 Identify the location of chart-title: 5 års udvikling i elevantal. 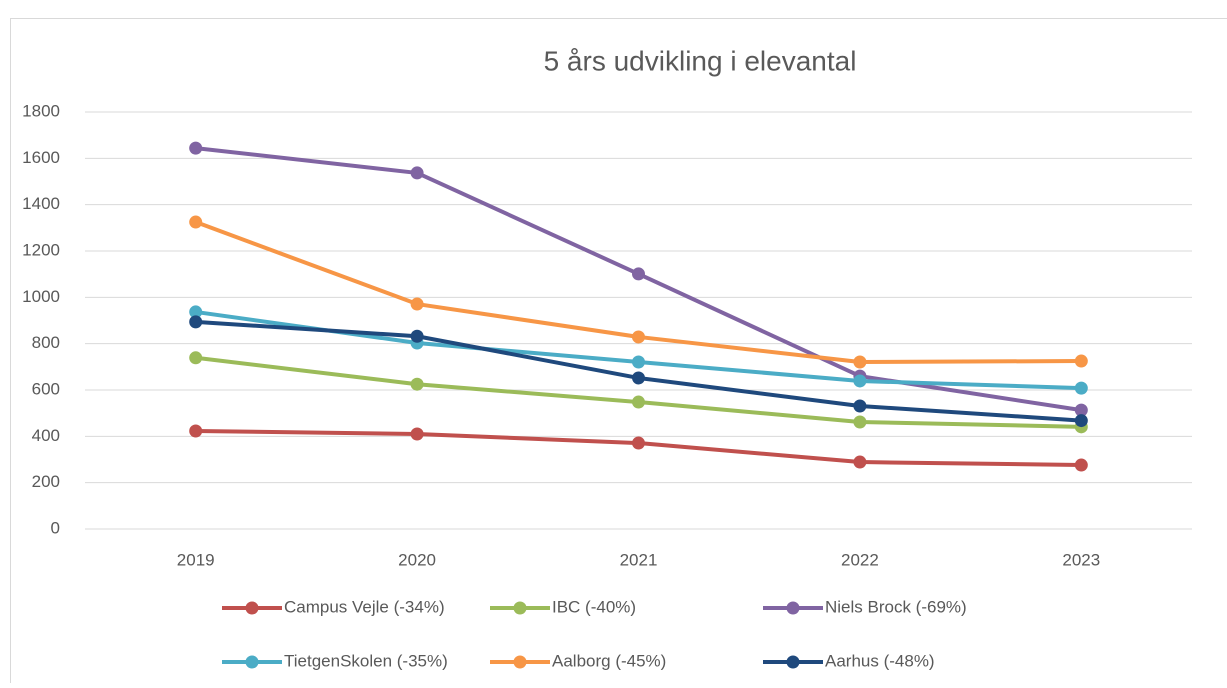
(700, 60).